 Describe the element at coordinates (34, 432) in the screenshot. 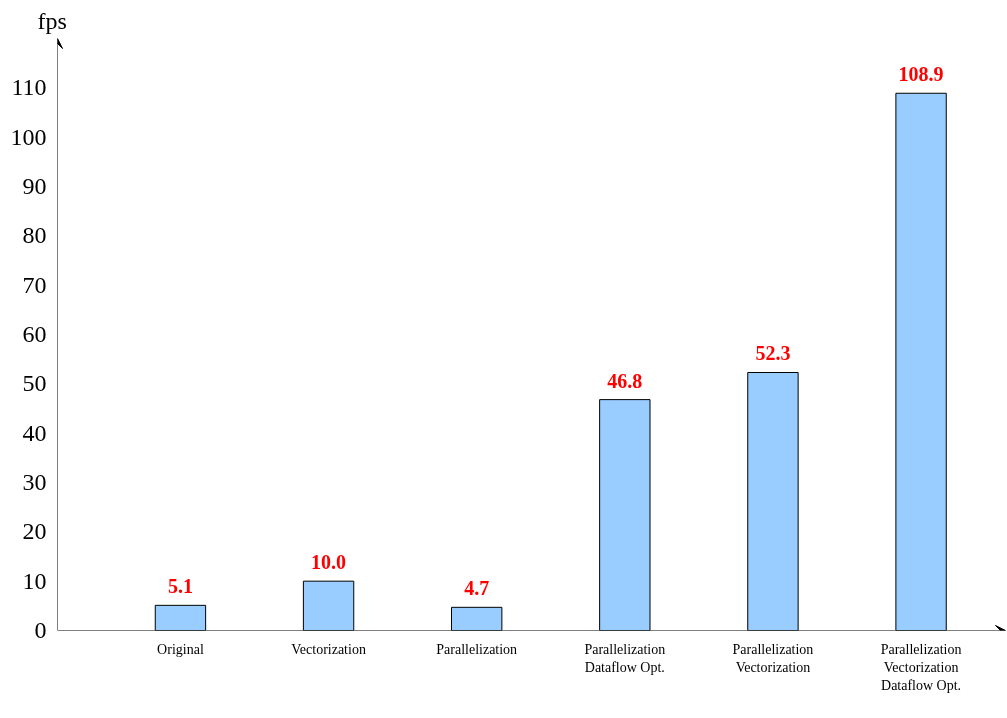

I see `y-tick-label: 40` at that location.